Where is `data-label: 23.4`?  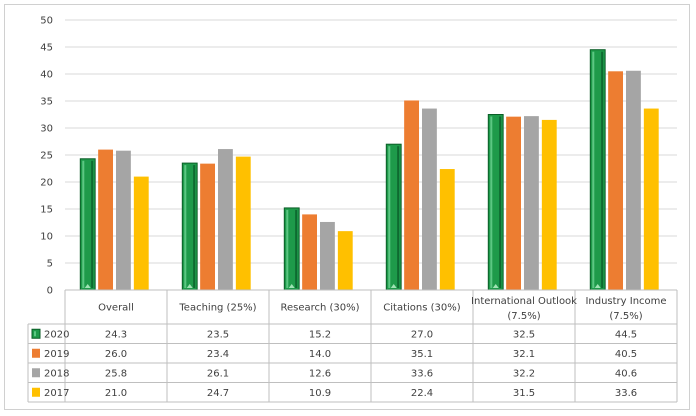
data-label: 23.4 is located at coordinates (218, 354).